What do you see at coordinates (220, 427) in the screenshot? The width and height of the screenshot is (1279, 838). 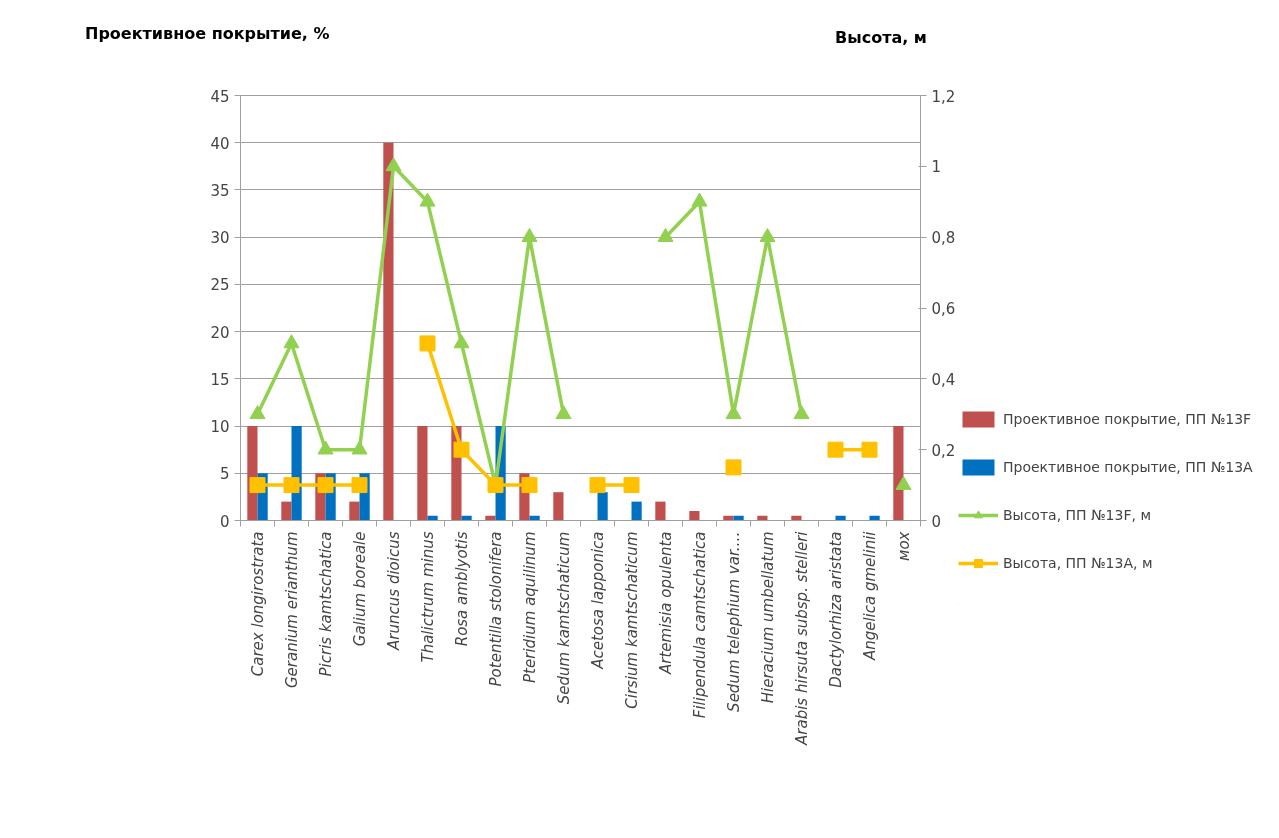 I see `y-tick-label: 10` at bounding box center [220, 427].